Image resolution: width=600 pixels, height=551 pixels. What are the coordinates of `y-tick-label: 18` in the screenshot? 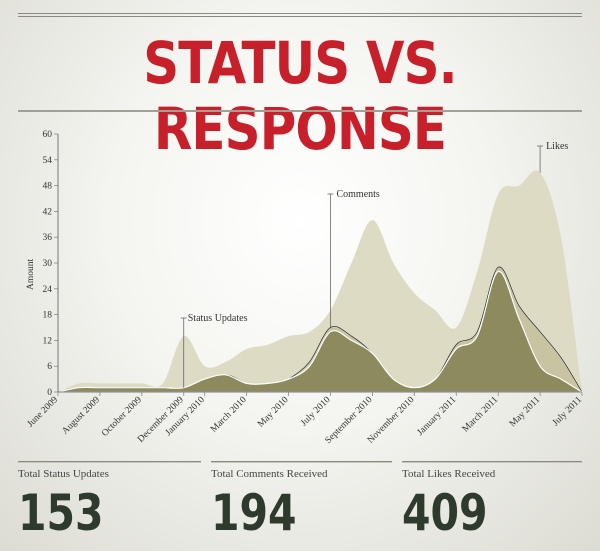 It's located at (48, 316).